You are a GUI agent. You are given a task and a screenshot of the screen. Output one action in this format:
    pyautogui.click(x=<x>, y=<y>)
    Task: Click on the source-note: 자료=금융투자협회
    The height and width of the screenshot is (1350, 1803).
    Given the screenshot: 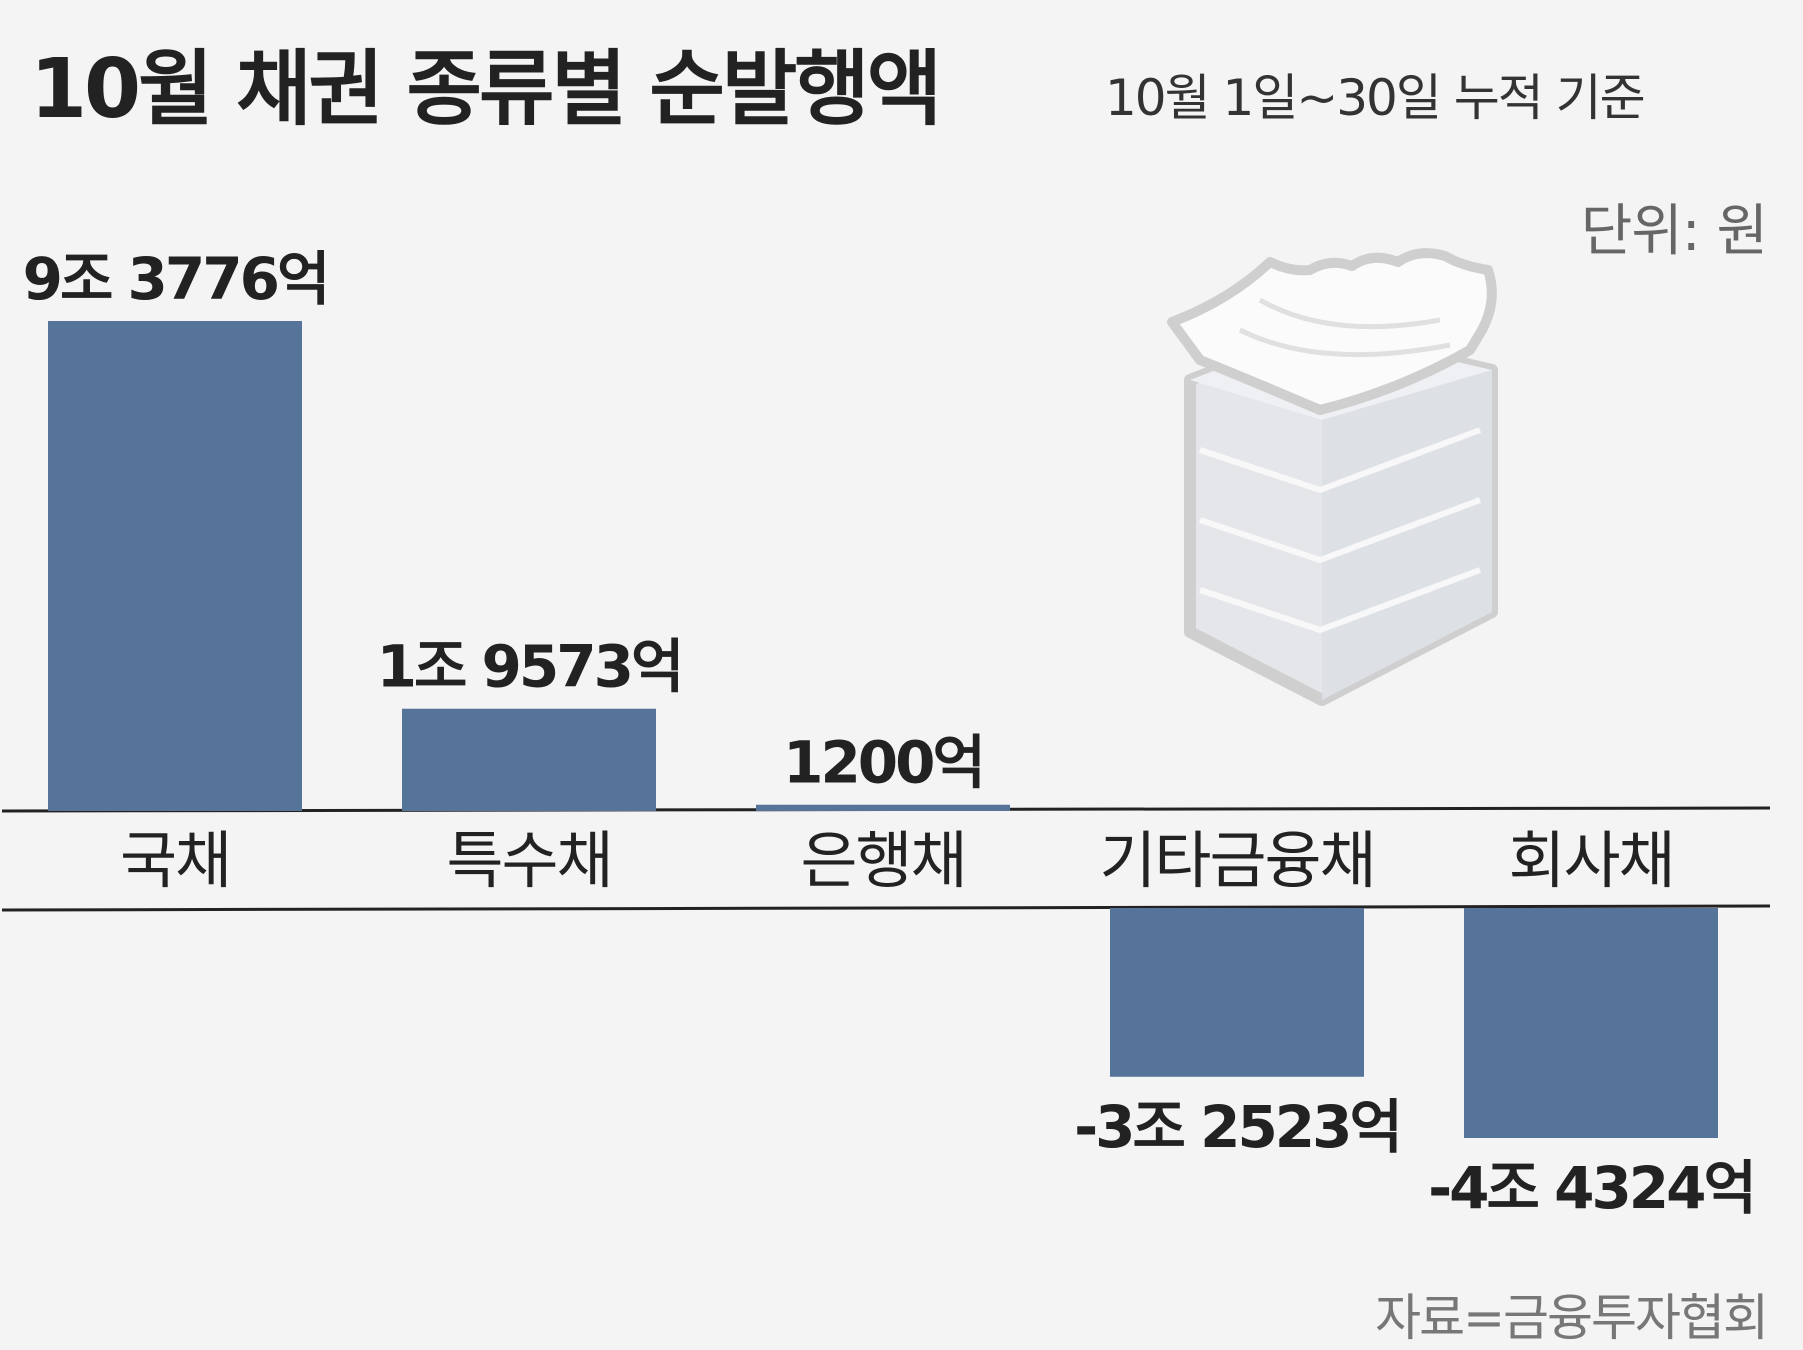 What is the action you would take?
    pyautogui.click(x=1572, y=1318)
    